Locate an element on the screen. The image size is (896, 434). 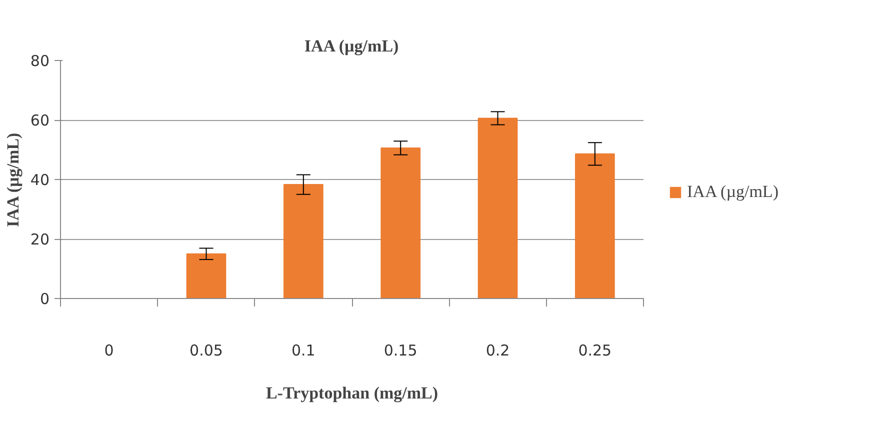
y-tick-label: 0 is located at coordinates (45, 299).